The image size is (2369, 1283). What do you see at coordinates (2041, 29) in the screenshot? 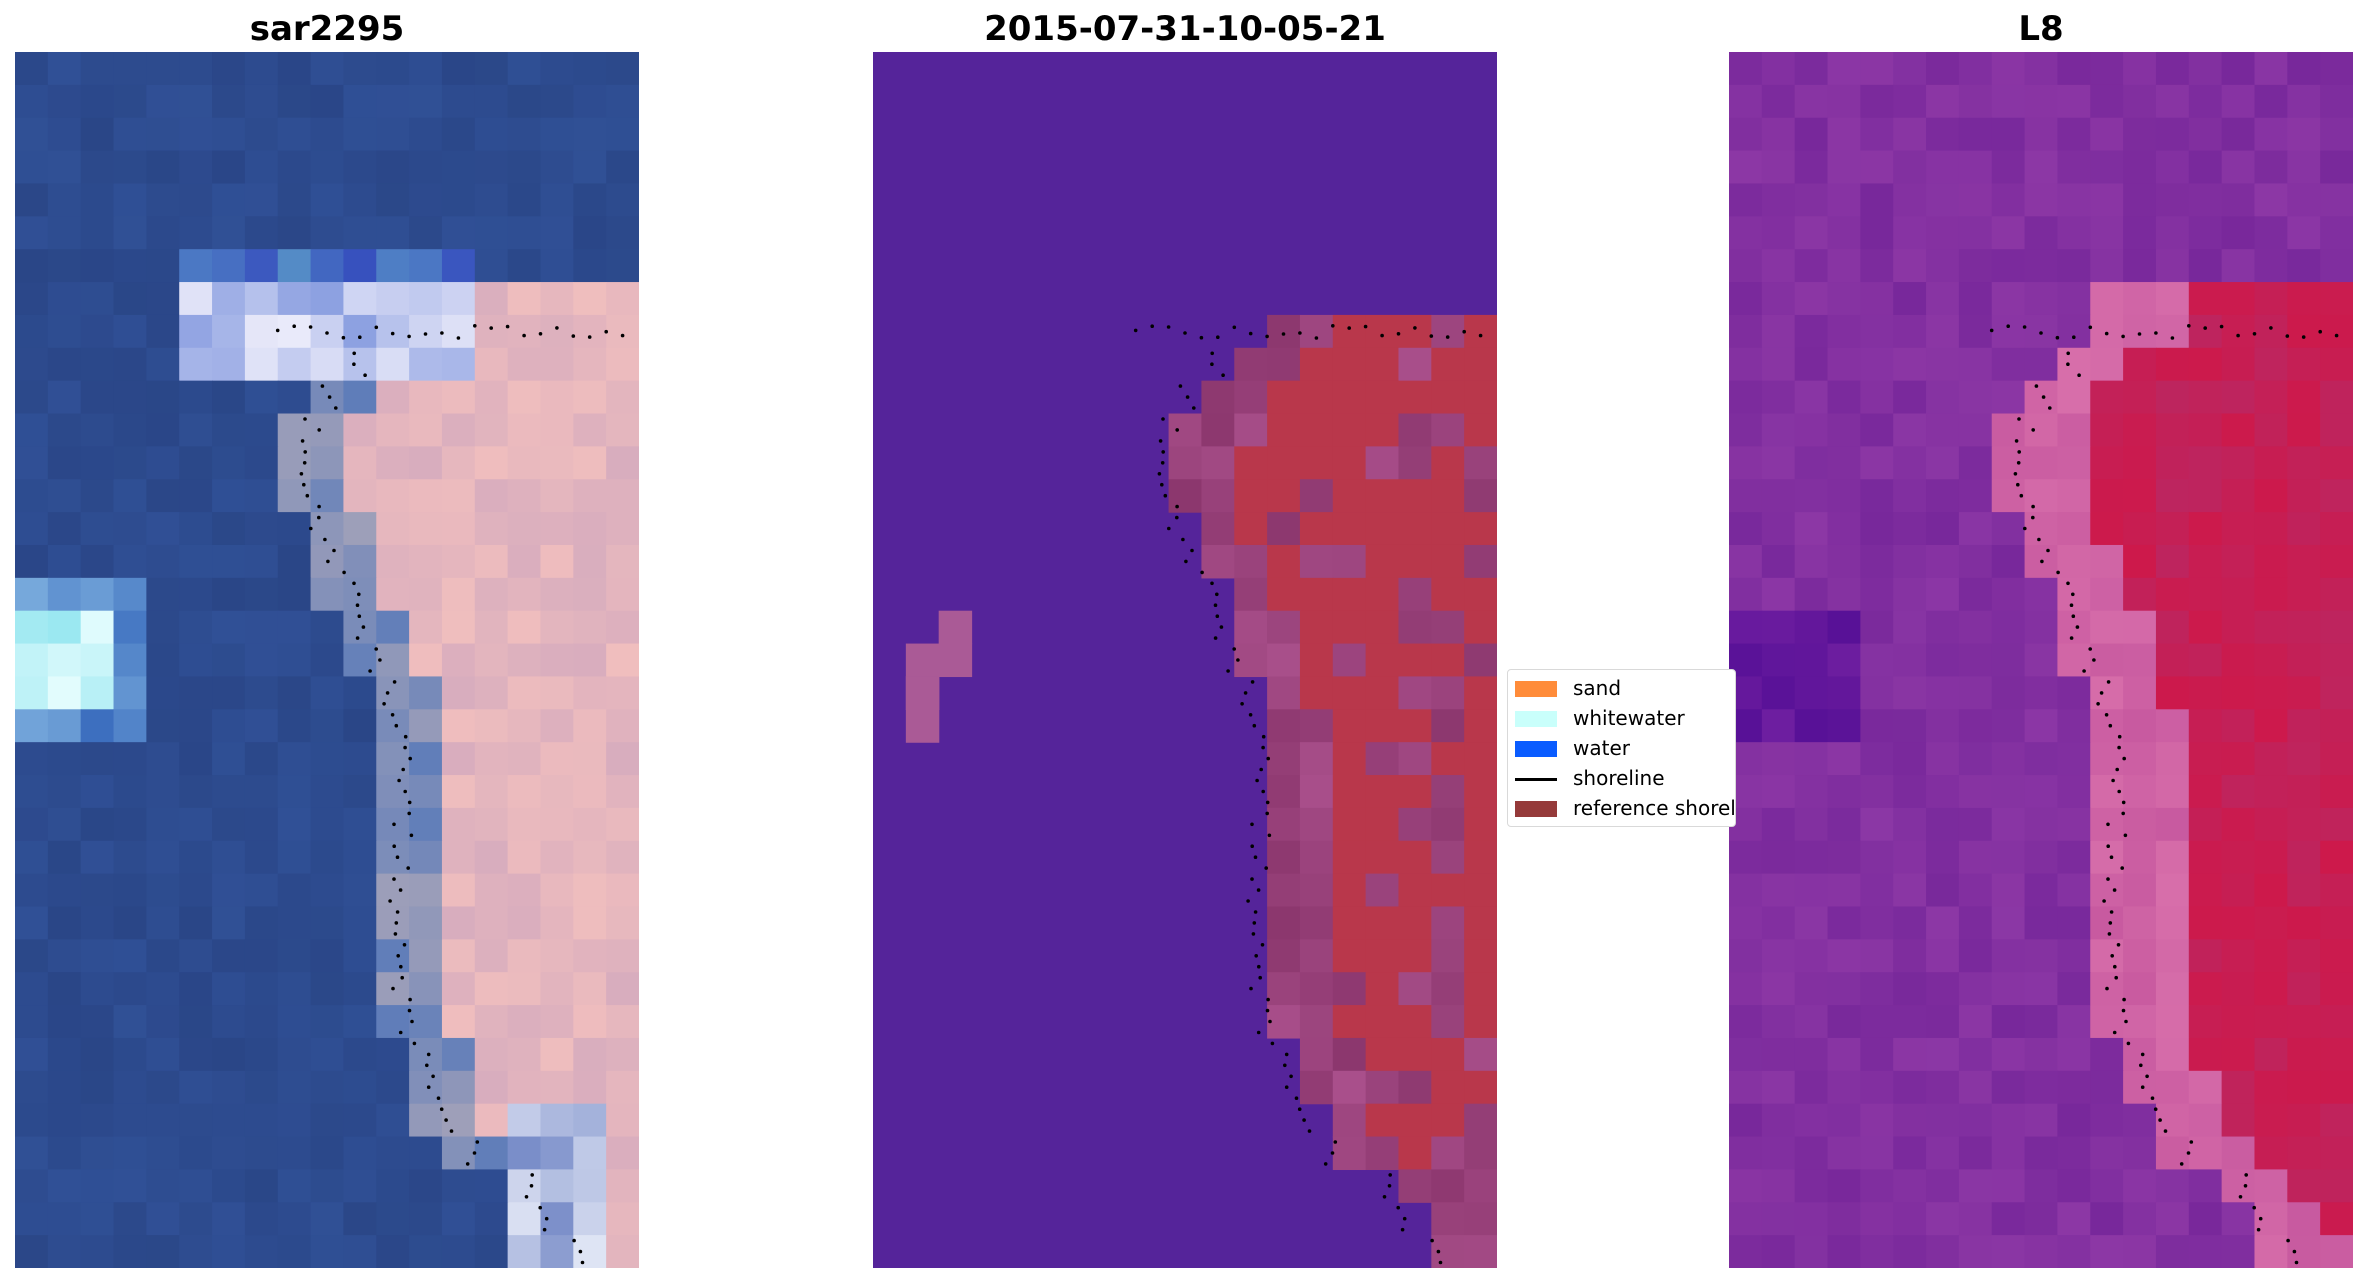
I see `panel-title-l8: L8` at bounding box center [2041, 29].